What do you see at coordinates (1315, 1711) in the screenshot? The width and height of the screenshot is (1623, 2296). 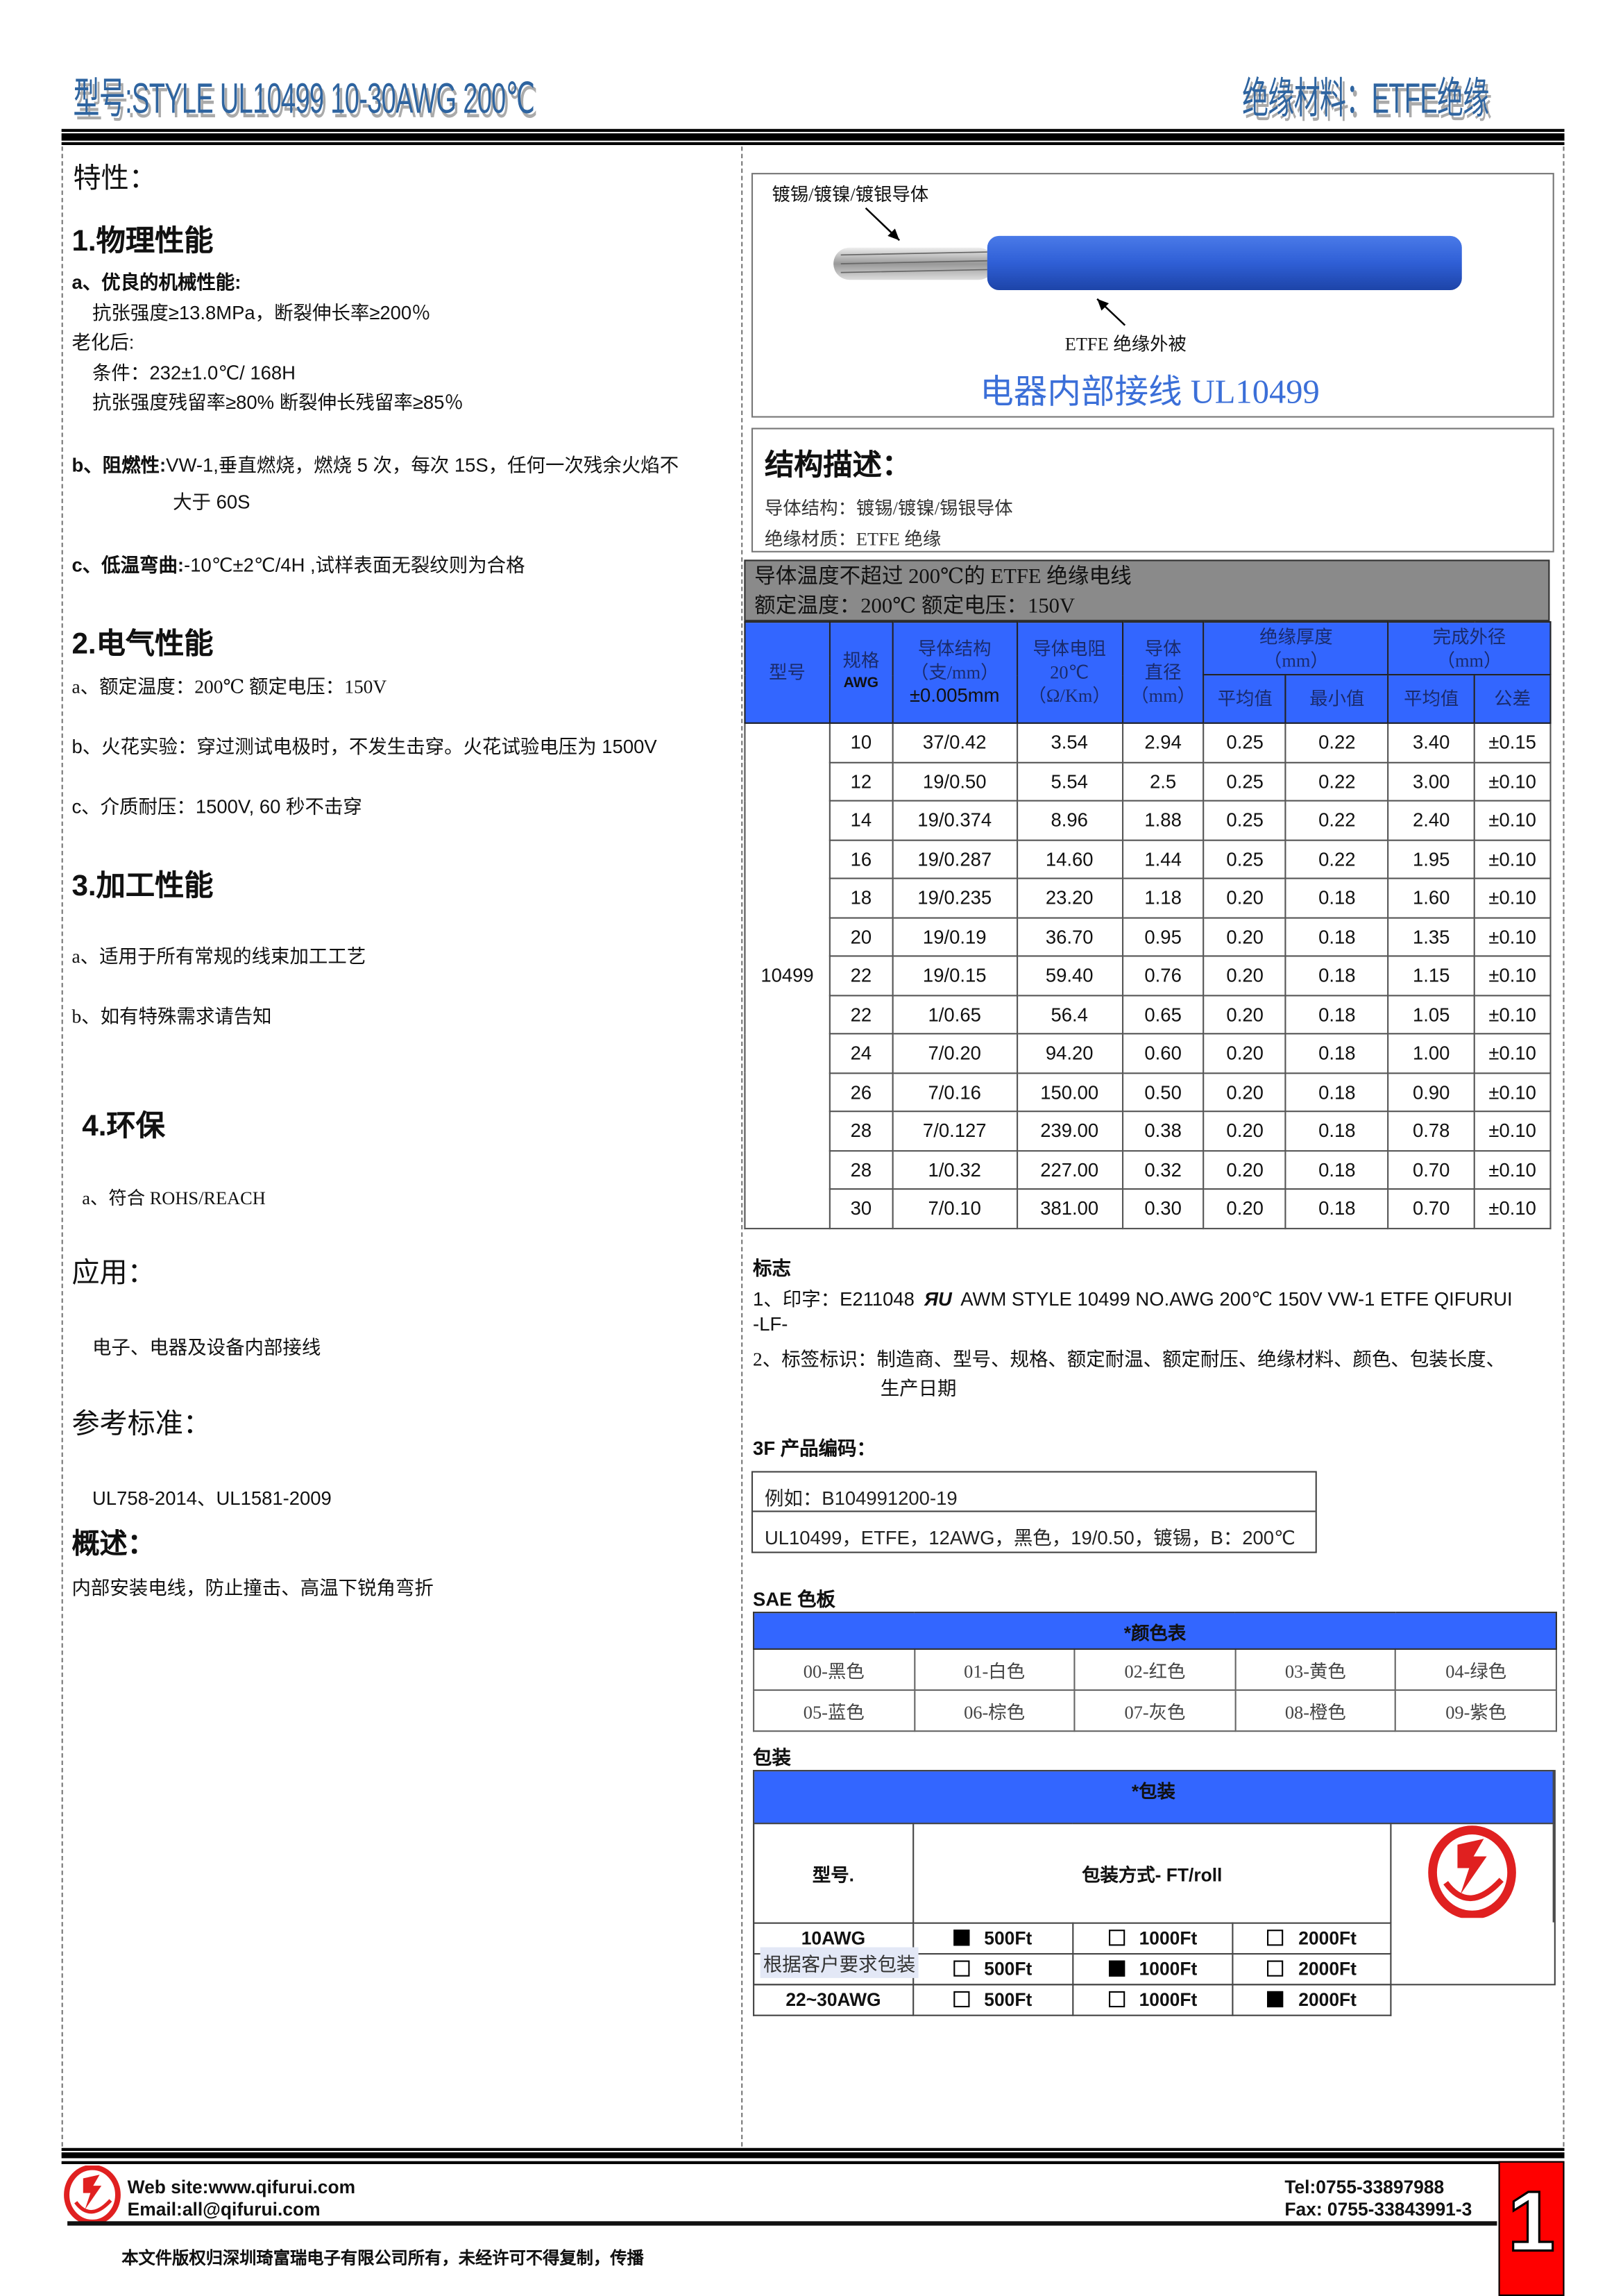 I see `color-code-cell: 08-橙色` at bounding box center [1315, 1711].